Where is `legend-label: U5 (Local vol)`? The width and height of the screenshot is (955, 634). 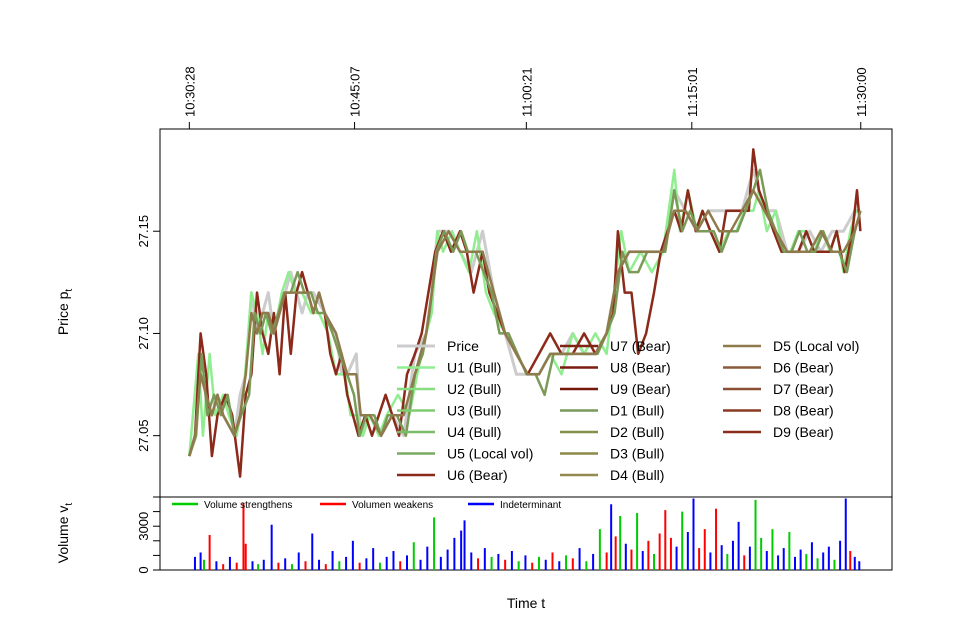 legend-label: U5 (Local vol) is located at coordinates (490, 454).